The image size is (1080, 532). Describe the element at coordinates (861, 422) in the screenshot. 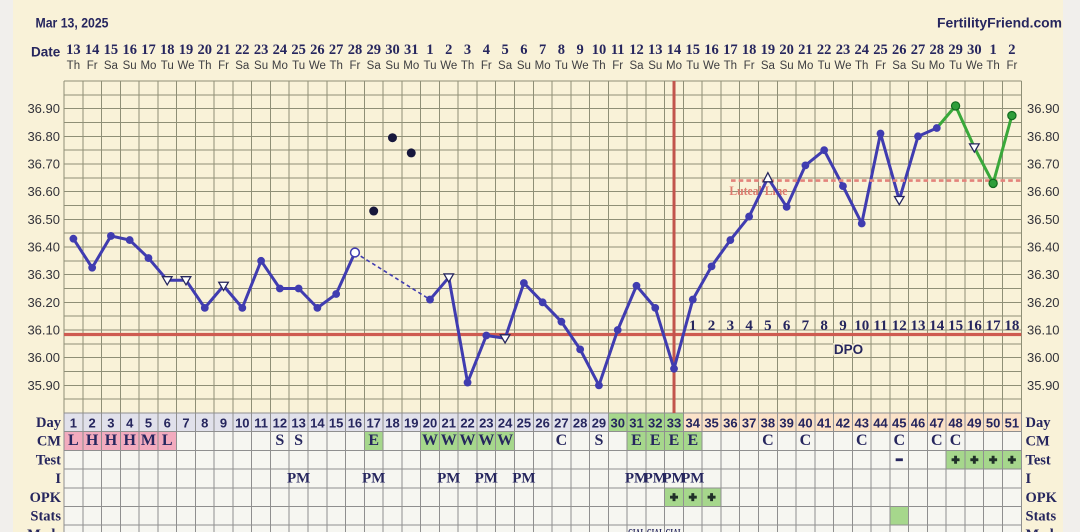

I see `svg-text: 43` at that location.